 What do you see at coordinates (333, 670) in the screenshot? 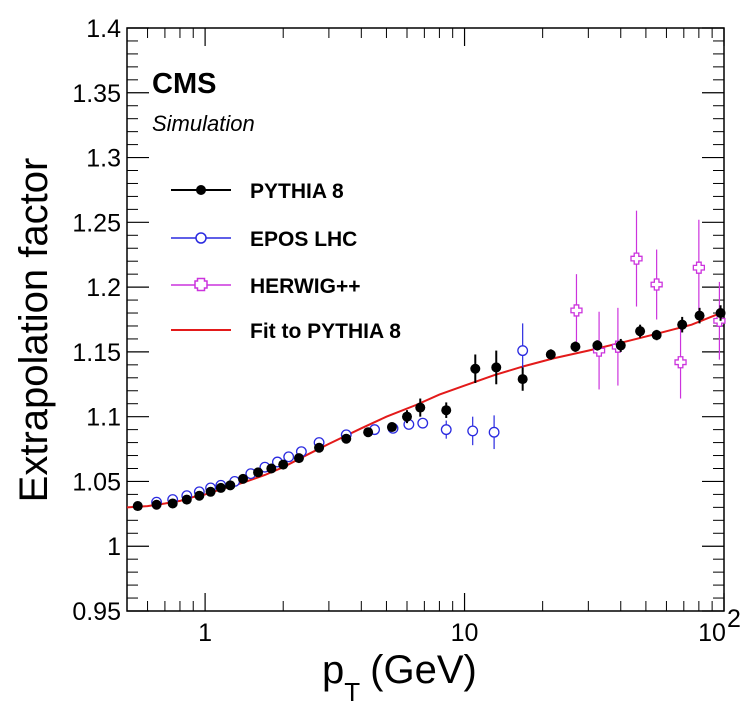
I see `x-axis-title-main: p` at bounding box center [333, 670].